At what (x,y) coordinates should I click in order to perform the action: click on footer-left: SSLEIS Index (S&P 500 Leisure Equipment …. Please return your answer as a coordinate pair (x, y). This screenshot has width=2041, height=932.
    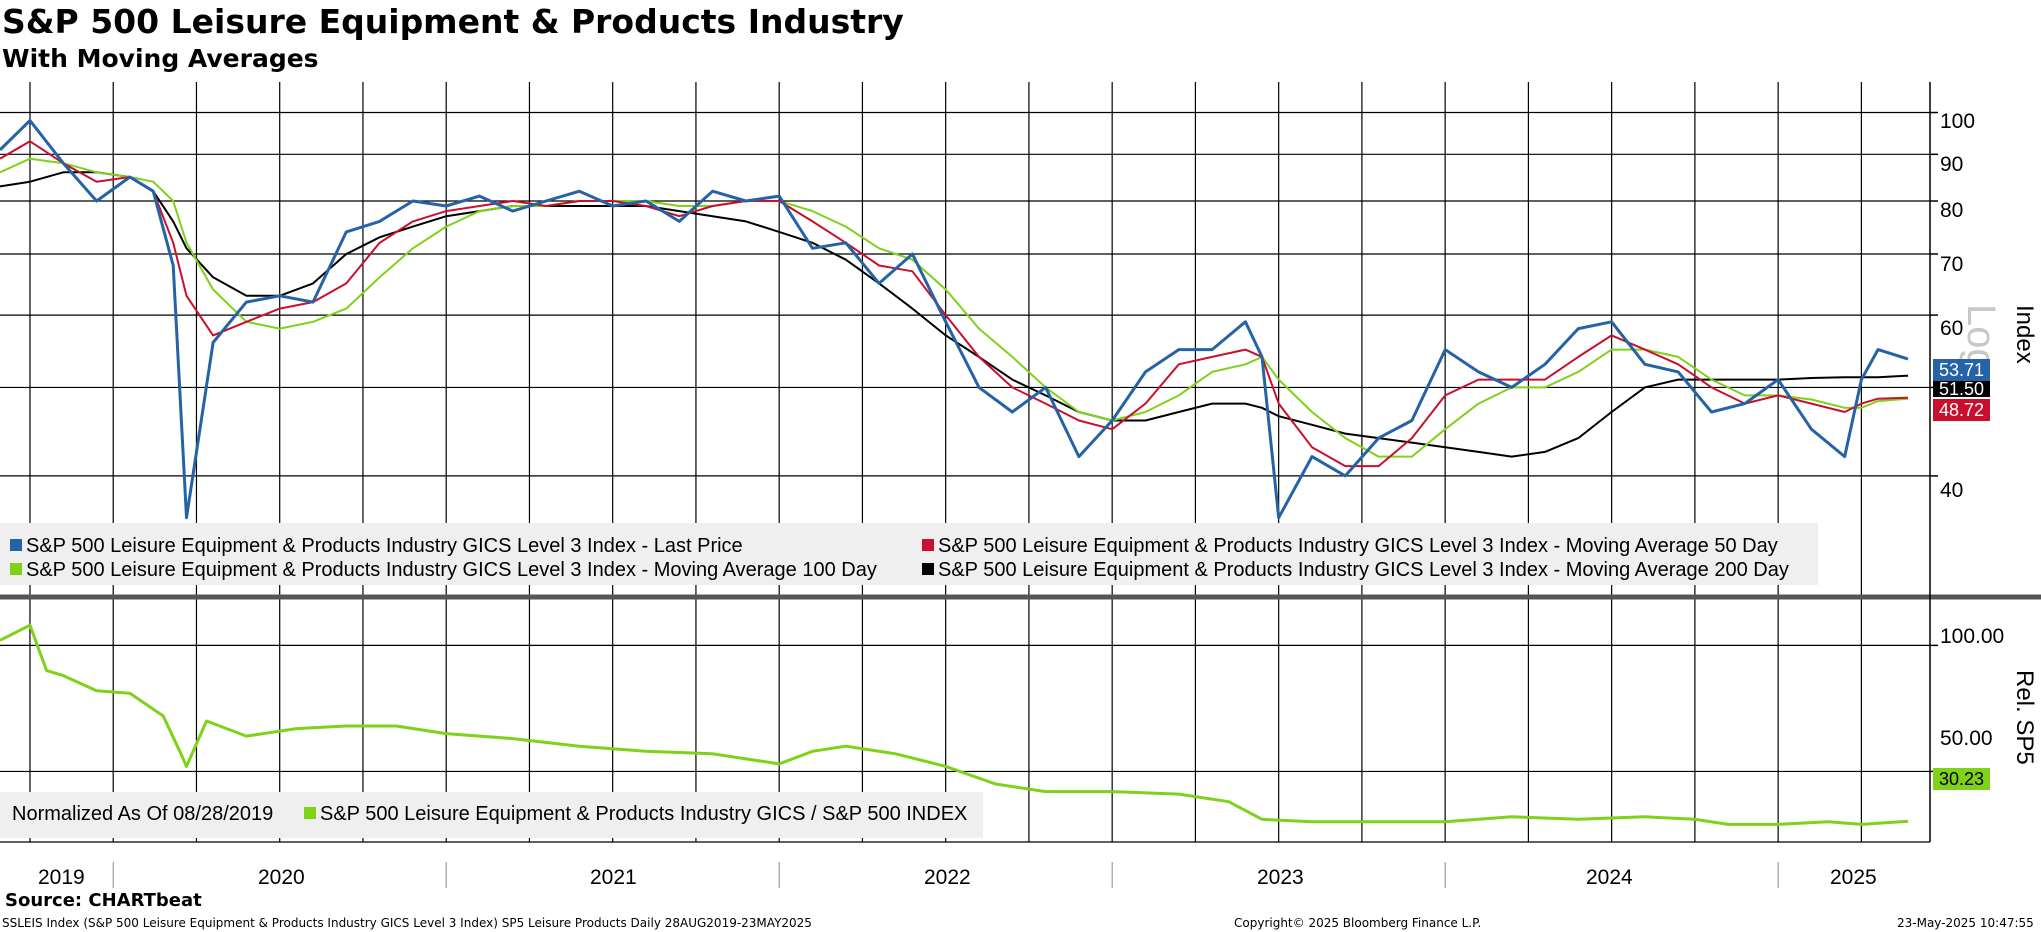
    Looking at the image, I should click on (407, 923).